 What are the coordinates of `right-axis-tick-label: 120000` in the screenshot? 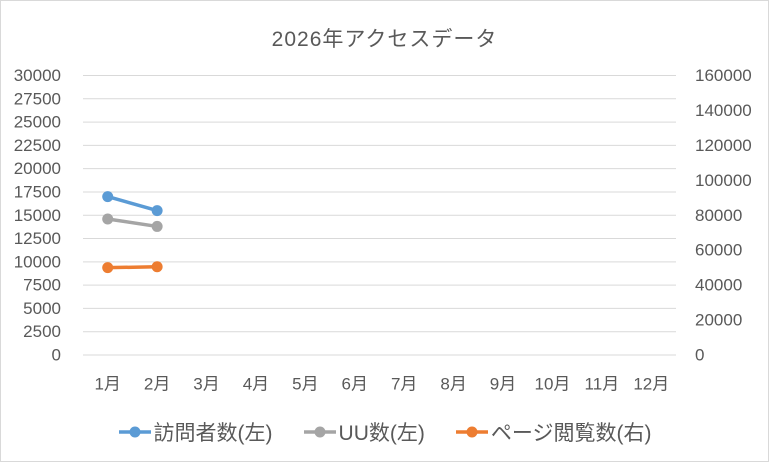 It's located at (723, 145).